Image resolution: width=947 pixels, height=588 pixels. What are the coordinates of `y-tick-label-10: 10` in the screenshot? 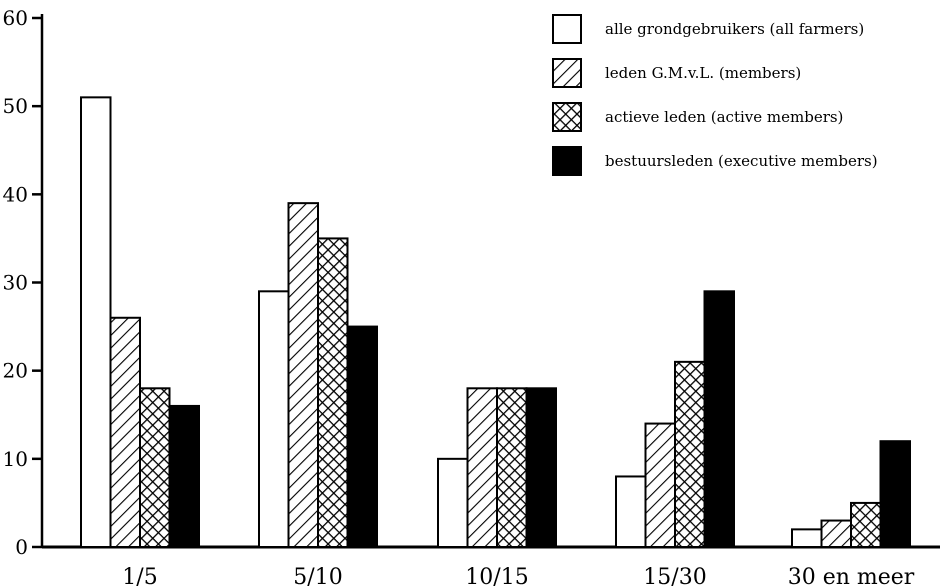 It's located at (15, 459).